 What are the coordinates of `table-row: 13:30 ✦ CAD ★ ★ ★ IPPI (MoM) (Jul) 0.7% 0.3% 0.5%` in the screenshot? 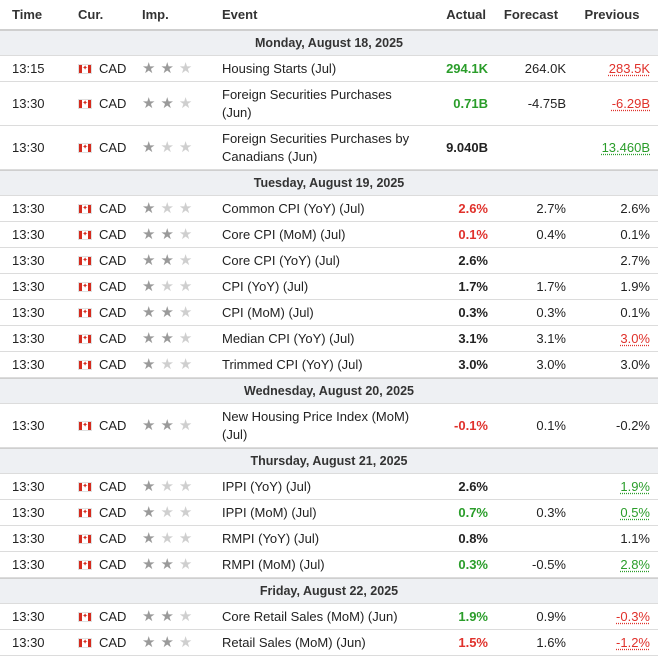 It's located at (329, 513).